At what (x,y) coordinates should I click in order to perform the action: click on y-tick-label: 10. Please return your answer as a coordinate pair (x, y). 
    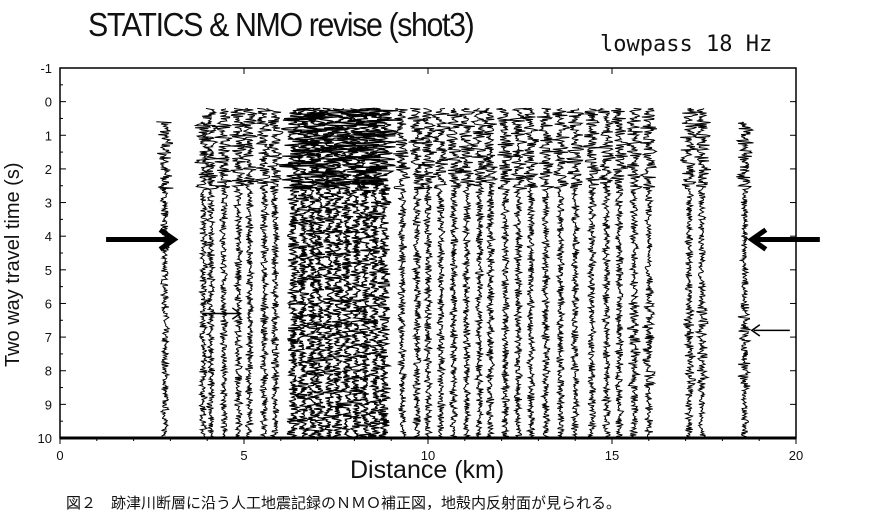
    Looking at the image, I should click on (45, 438).